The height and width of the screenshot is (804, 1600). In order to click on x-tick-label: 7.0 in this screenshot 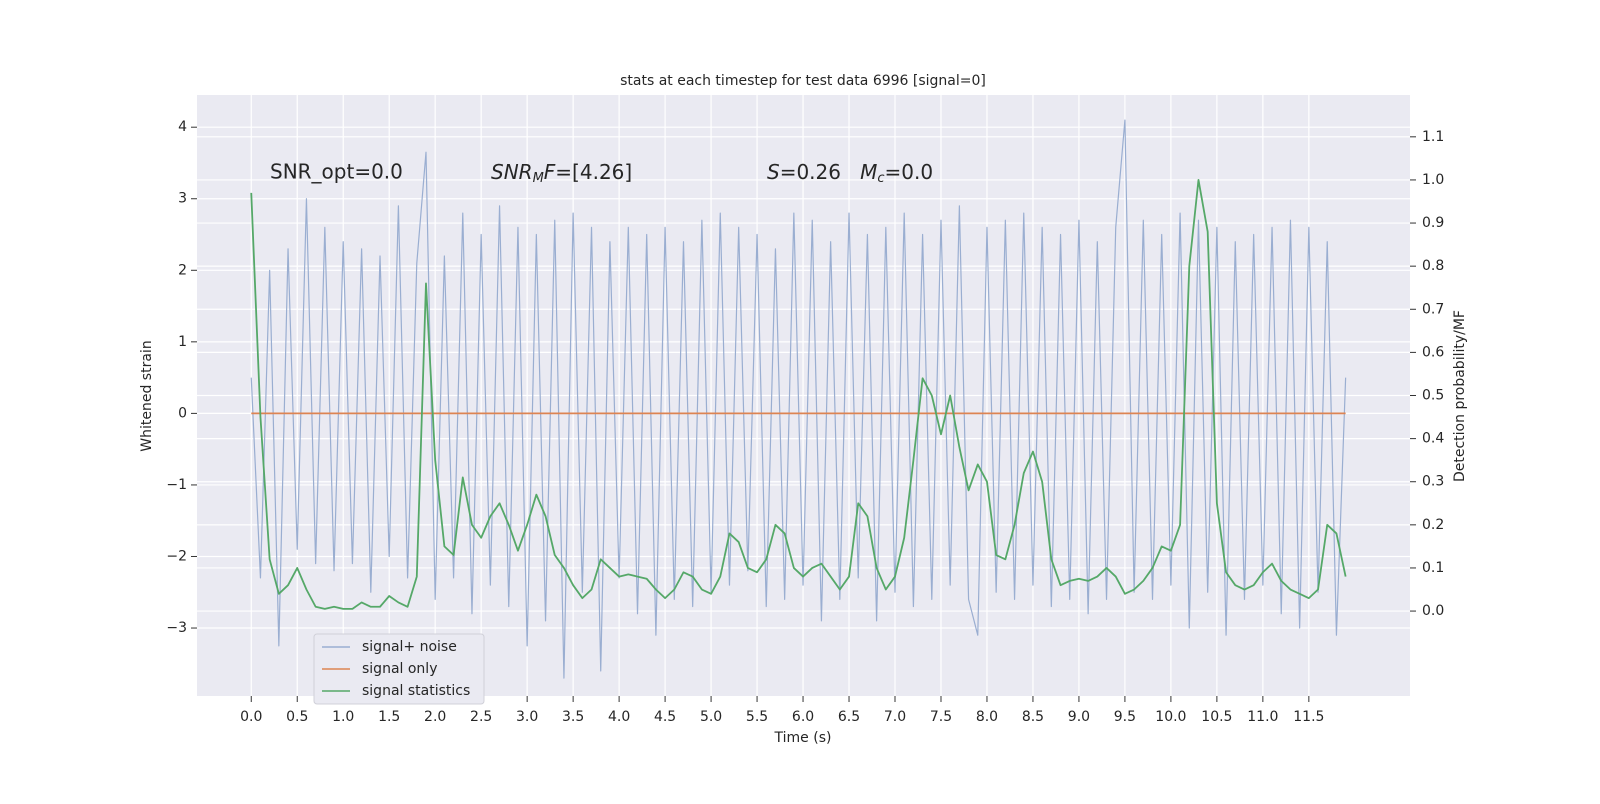, I will do `click(895, 717)`.